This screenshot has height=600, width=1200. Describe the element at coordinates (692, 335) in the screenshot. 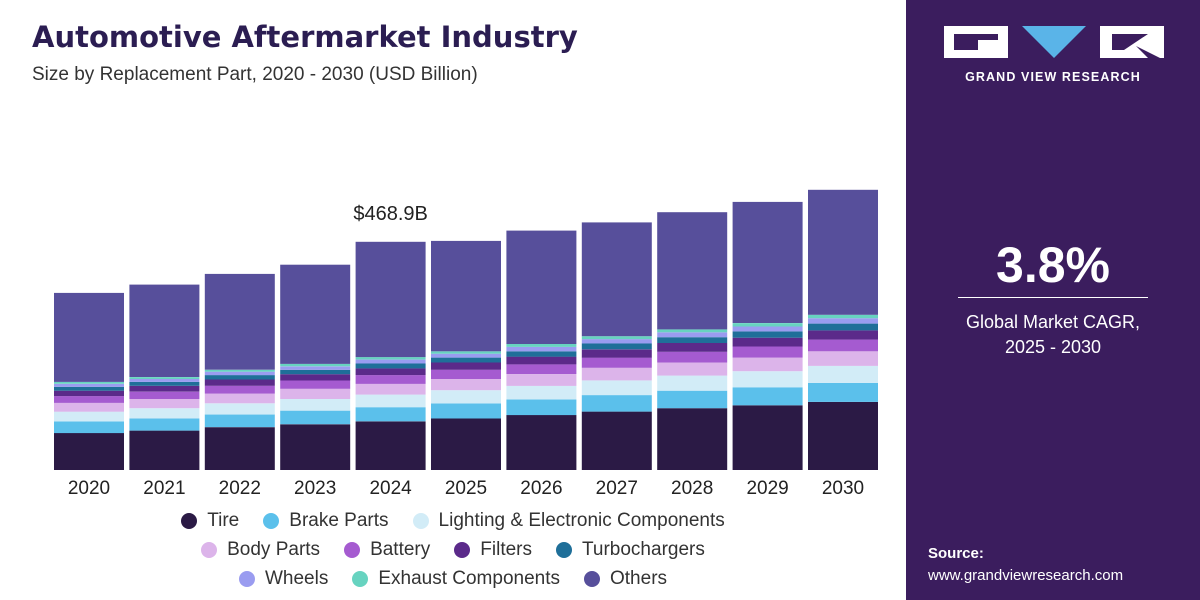

I see `bar-2028-wheels` at that location.